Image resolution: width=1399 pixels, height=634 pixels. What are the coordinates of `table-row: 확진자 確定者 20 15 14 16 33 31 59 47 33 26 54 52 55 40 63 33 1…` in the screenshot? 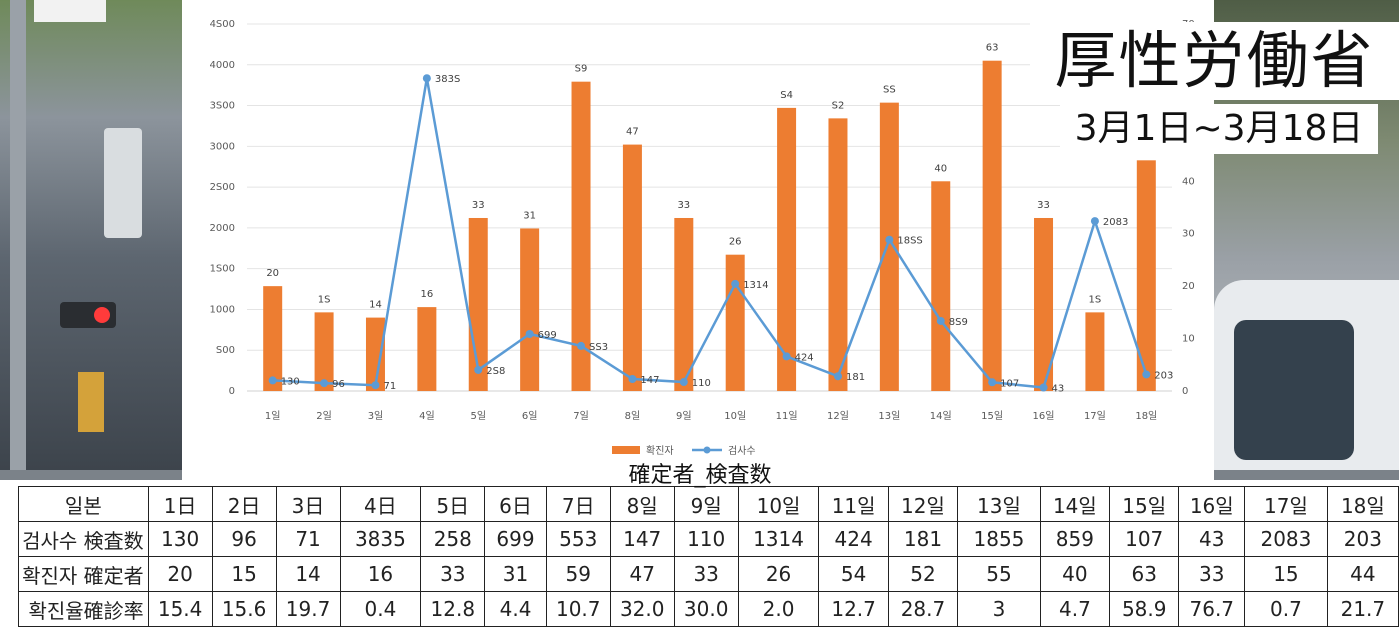 It's located at (708, 574).